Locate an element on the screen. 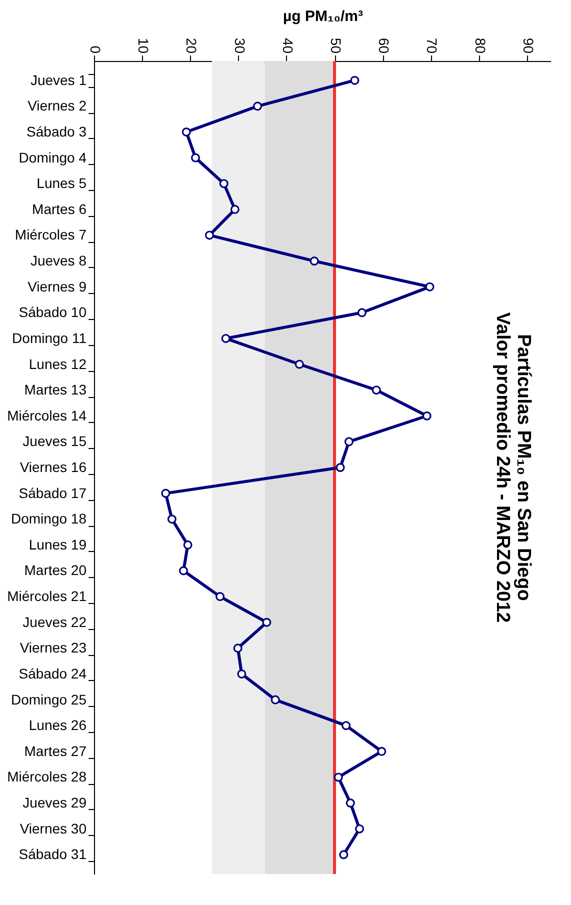  x-tick-label: 30 is located at coordinates (240, 46).